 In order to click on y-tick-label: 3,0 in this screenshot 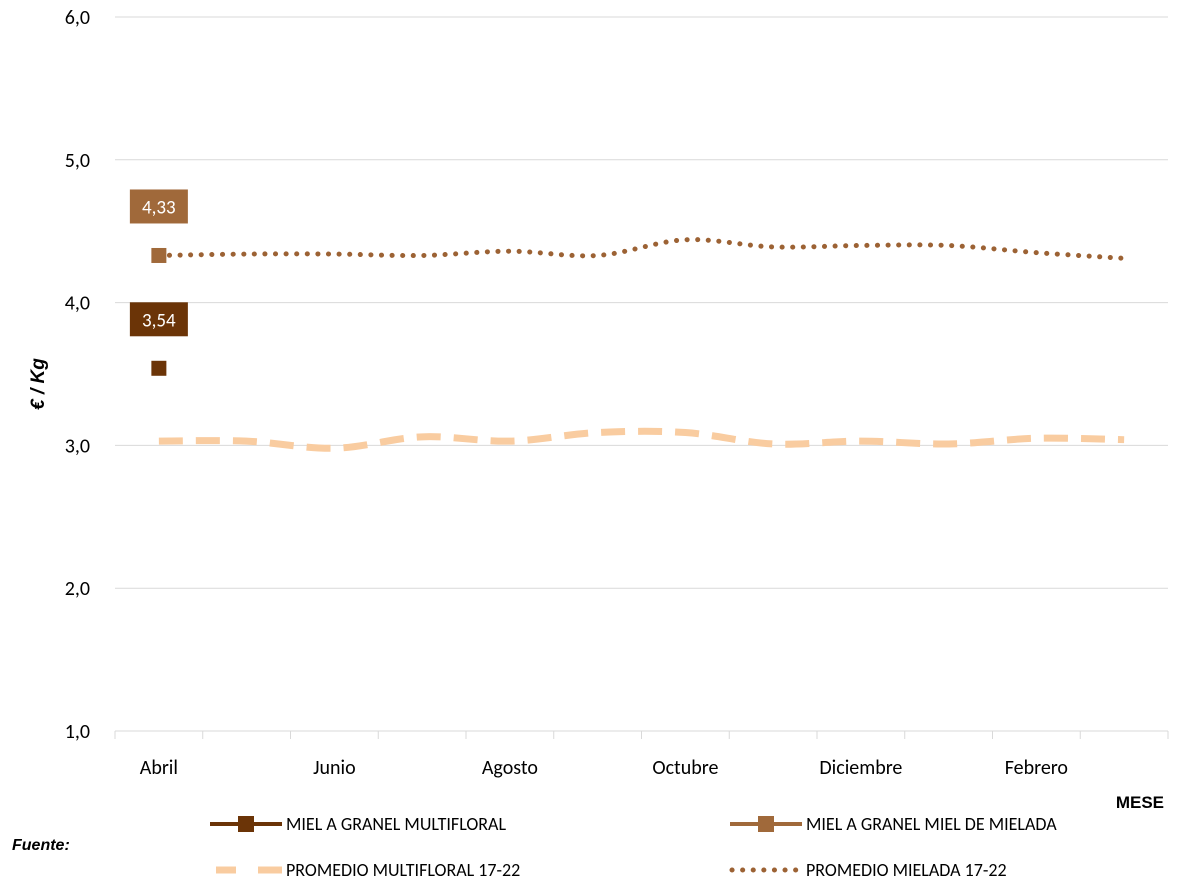, I will do `click(77, 446)`.